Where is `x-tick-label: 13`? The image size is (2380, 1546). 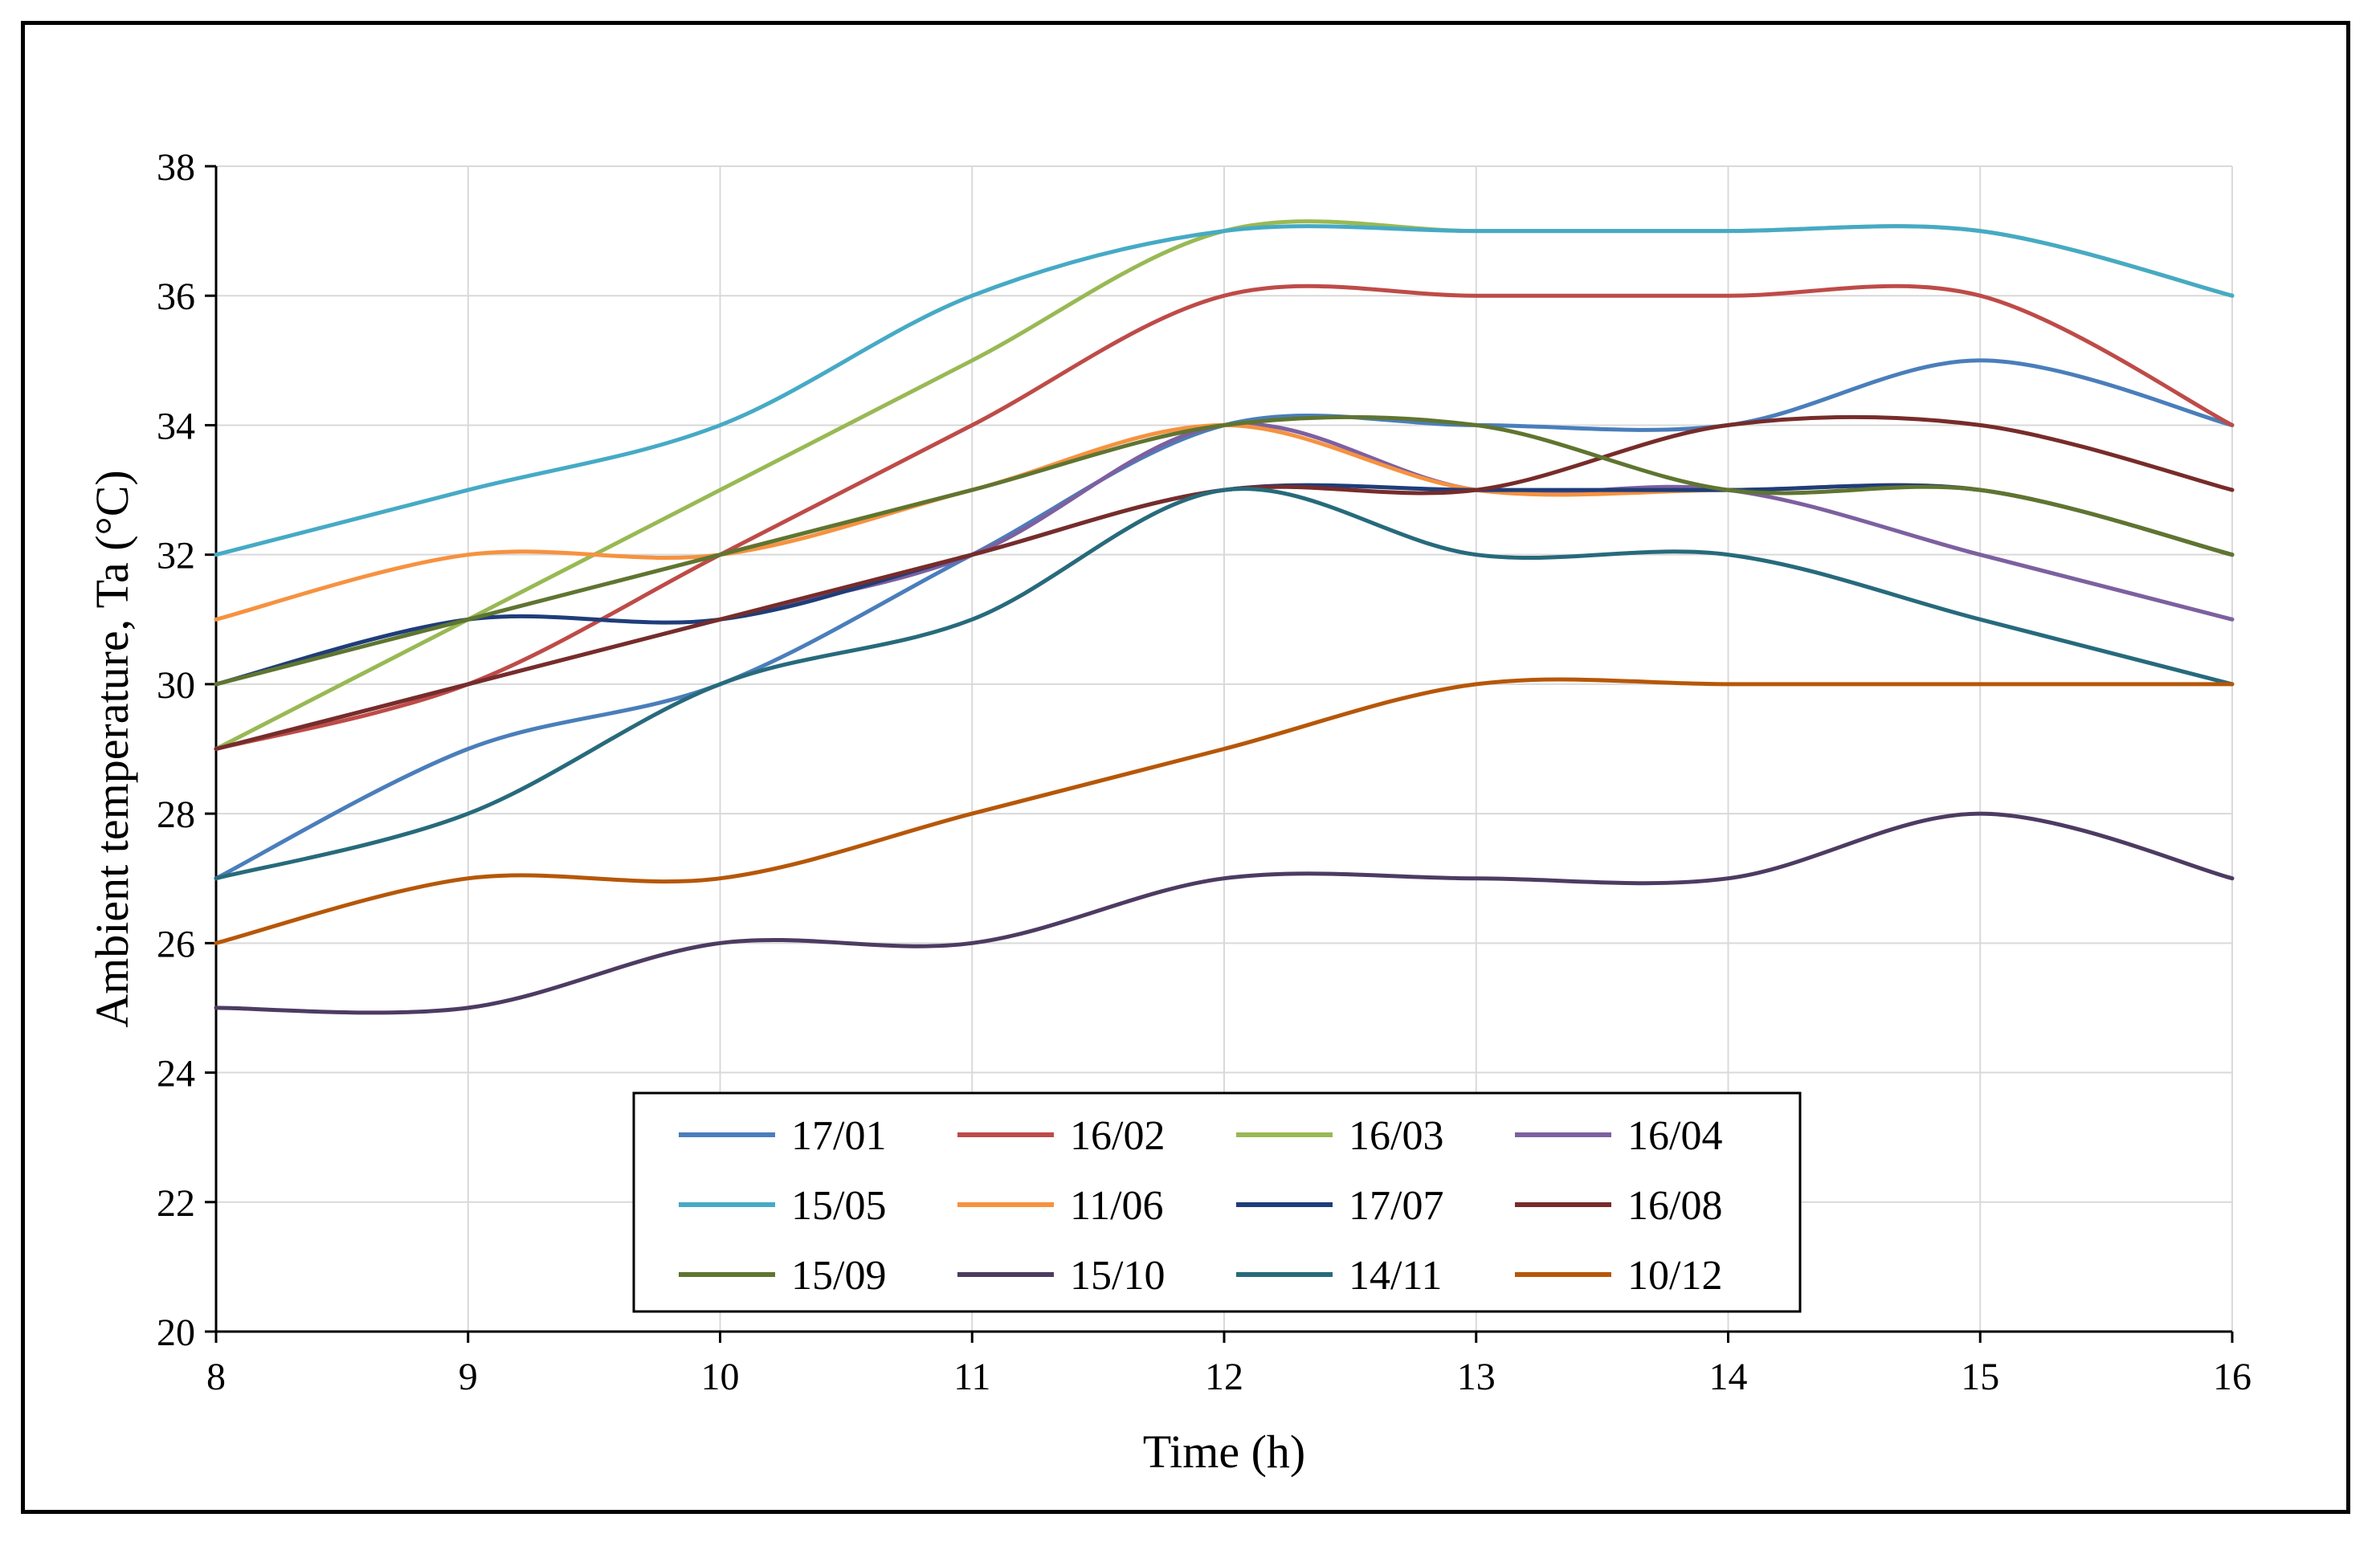 x-tick-label: 13 is located at coordinates (1476, 1377).